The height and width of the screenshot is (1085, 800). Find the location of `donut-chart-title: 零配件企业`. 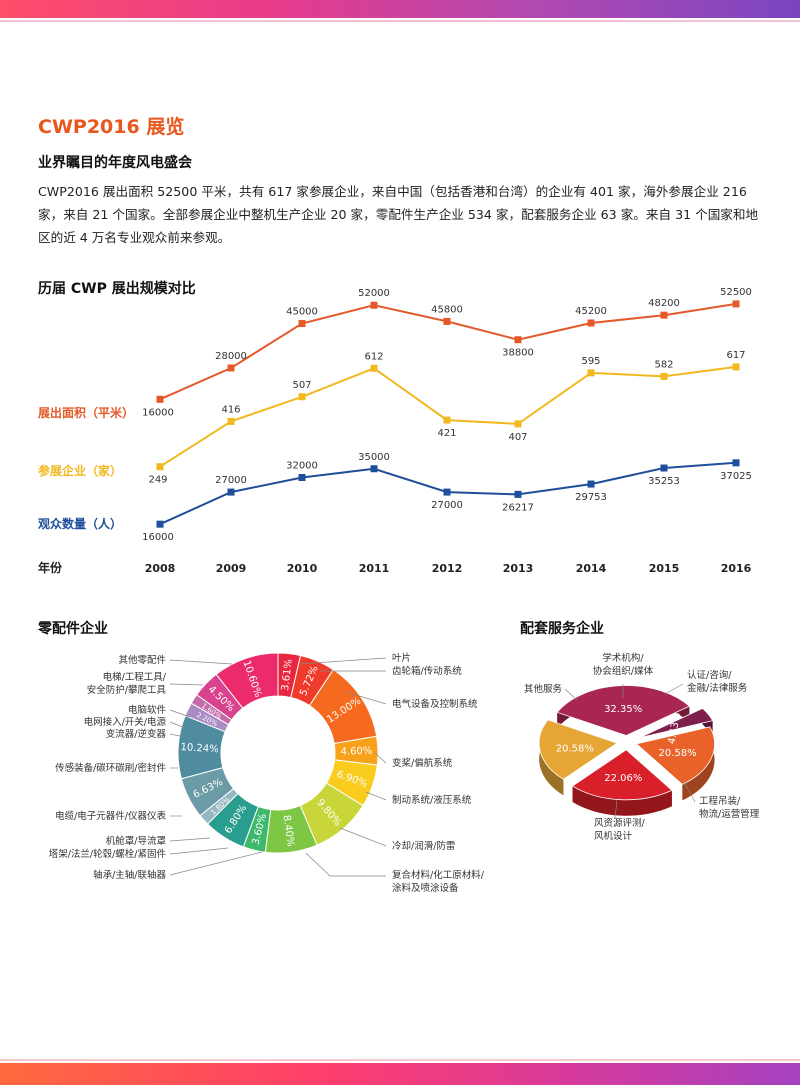

donut-chart-title: 零配件企业 is located at coordinates (73, 629).